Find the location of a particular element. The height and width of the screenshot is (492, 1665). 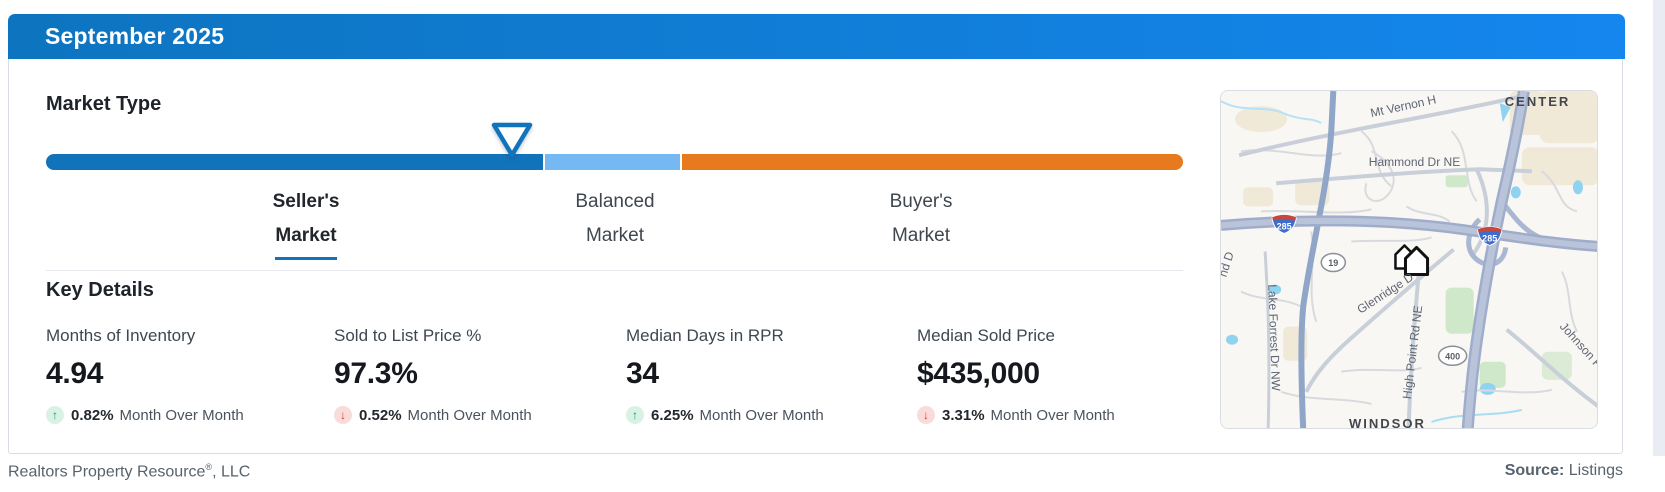

map-water is located at coordinates (1402, 261).